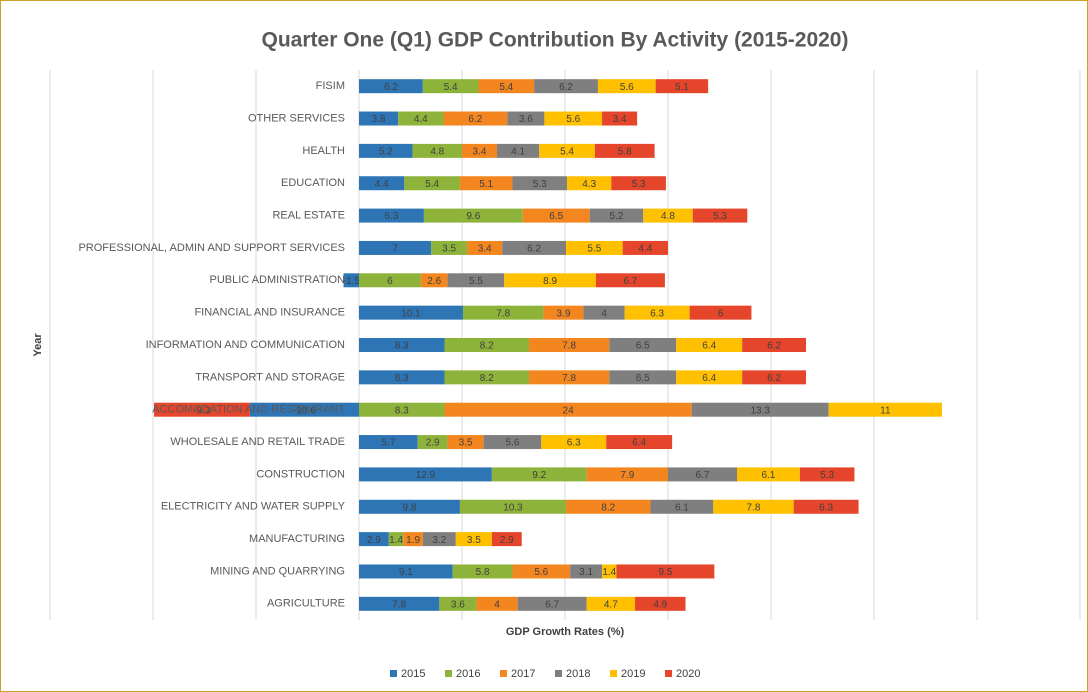  I want to click on data-label: 5.7, so click(388, 443).